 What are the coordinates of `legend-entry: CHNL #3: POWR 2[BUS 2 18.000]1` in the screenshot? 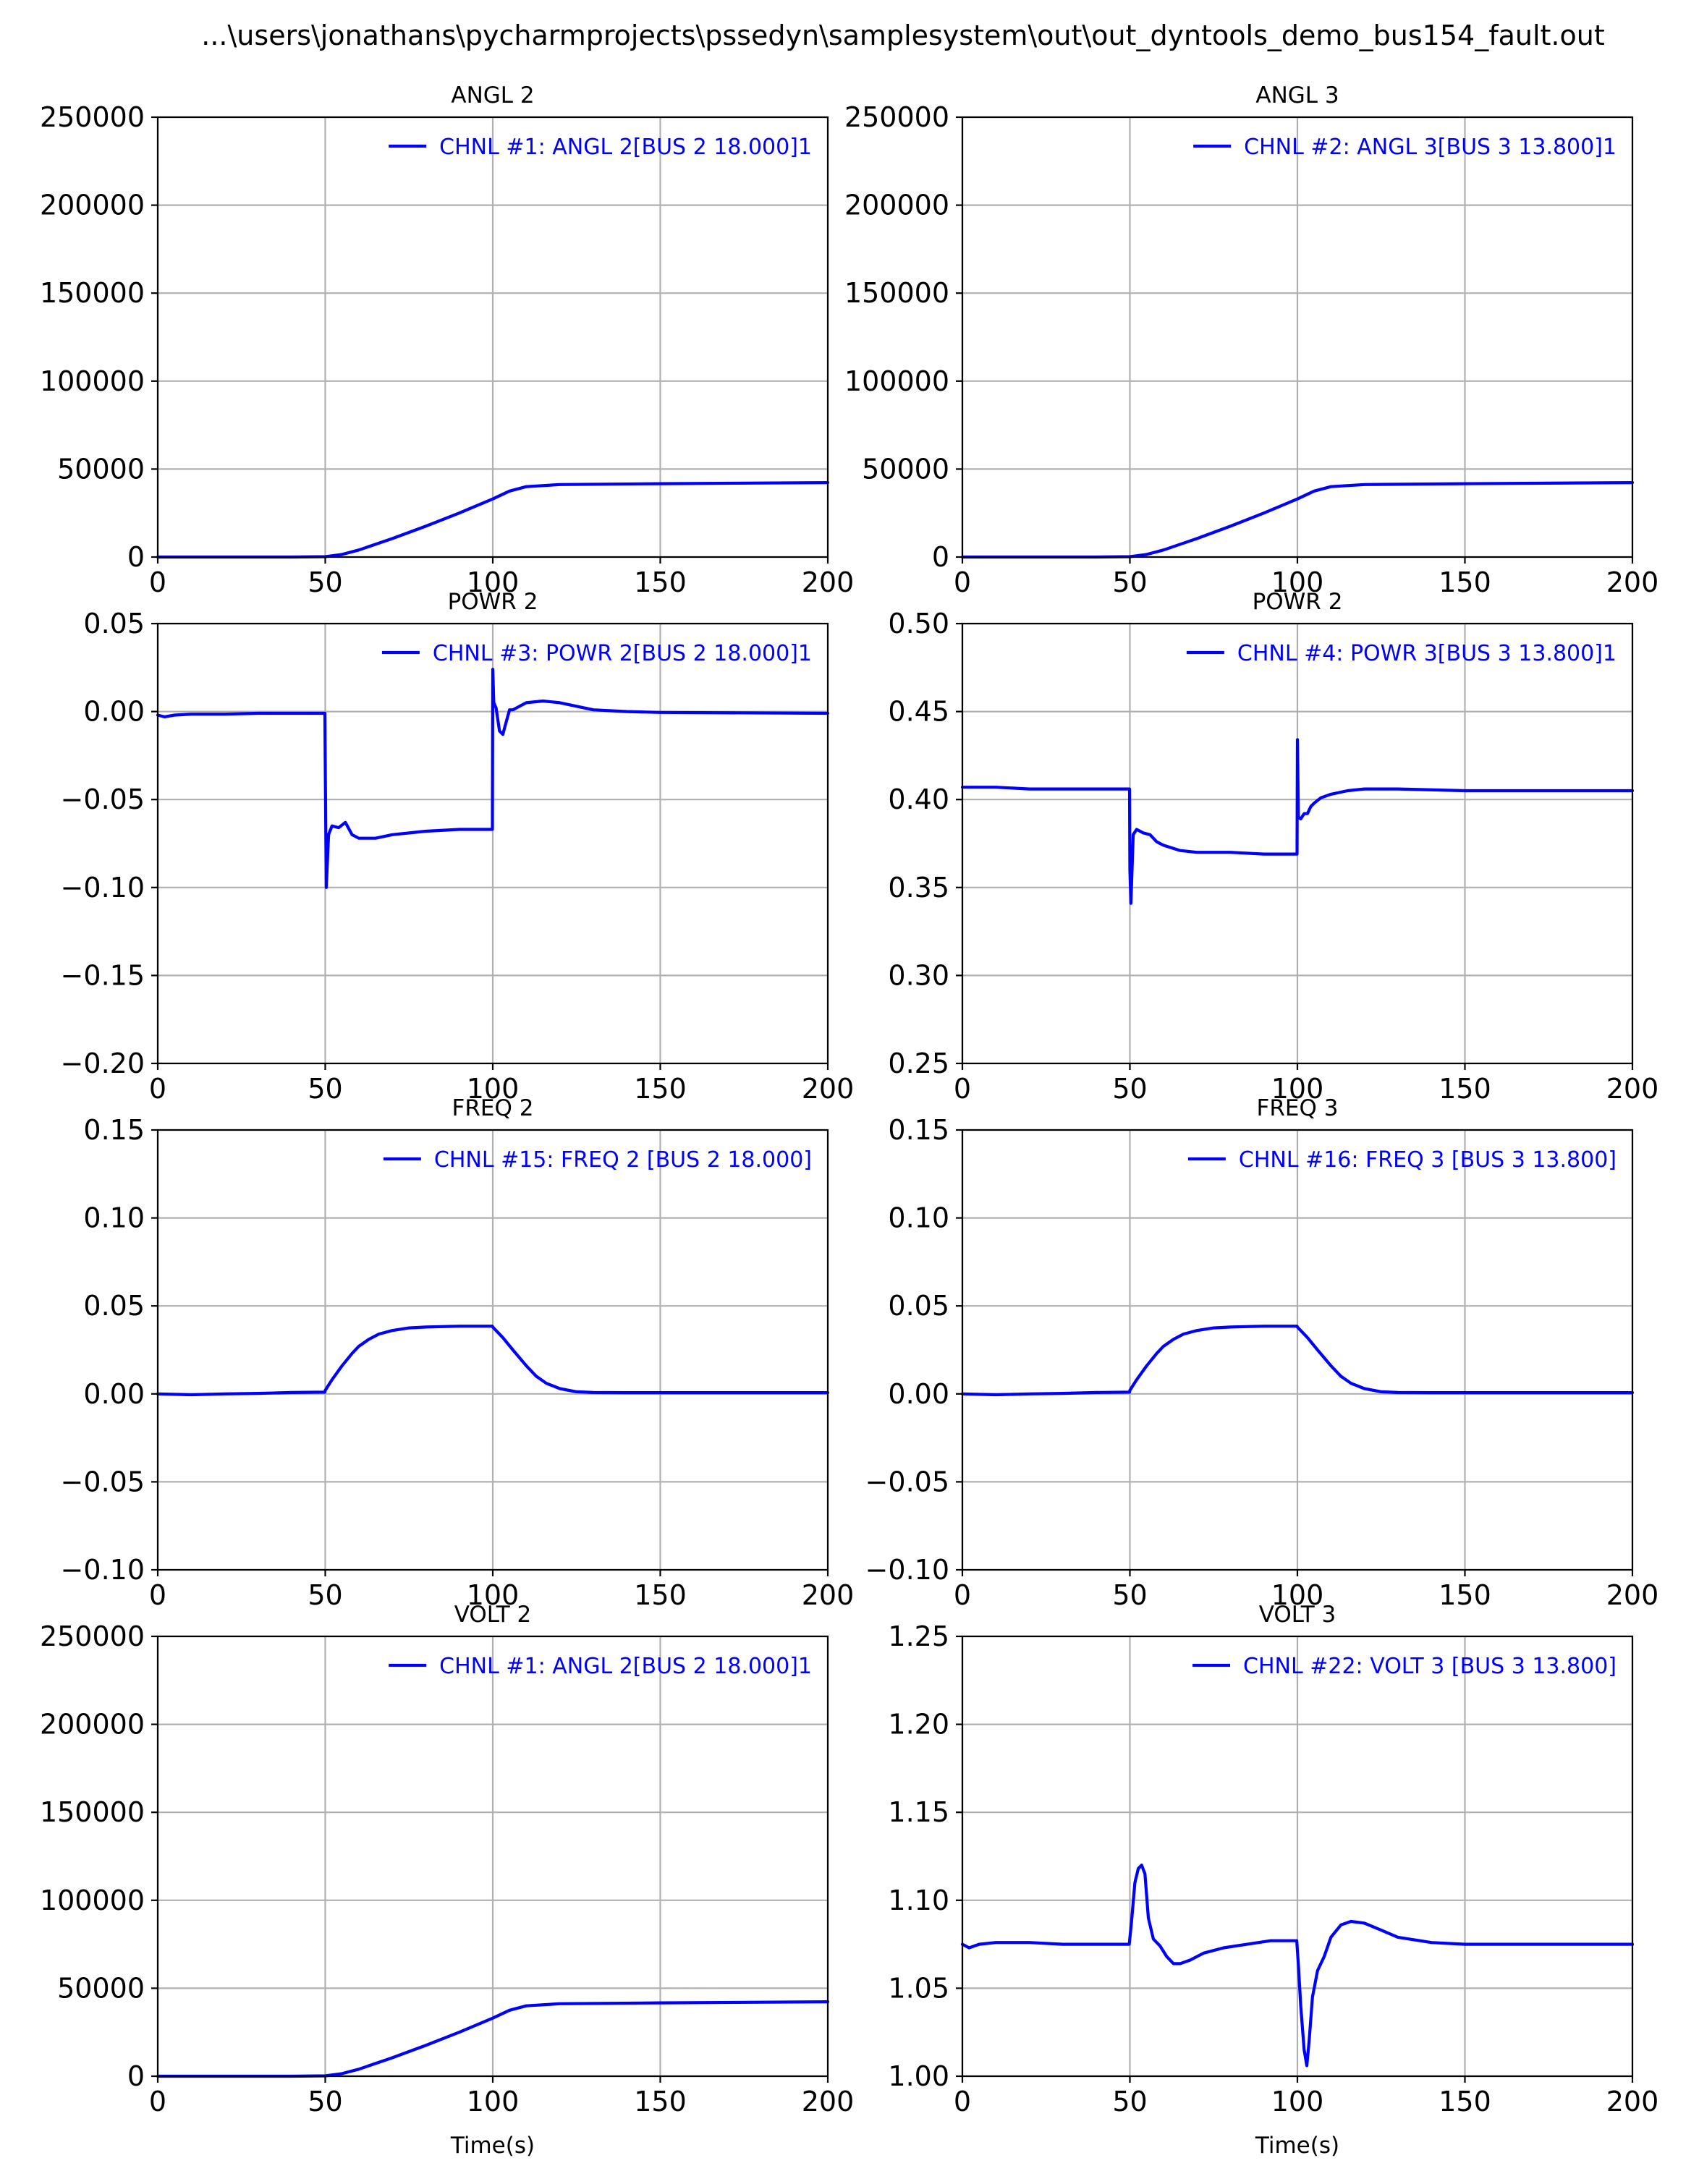 It's located at (596, 653).